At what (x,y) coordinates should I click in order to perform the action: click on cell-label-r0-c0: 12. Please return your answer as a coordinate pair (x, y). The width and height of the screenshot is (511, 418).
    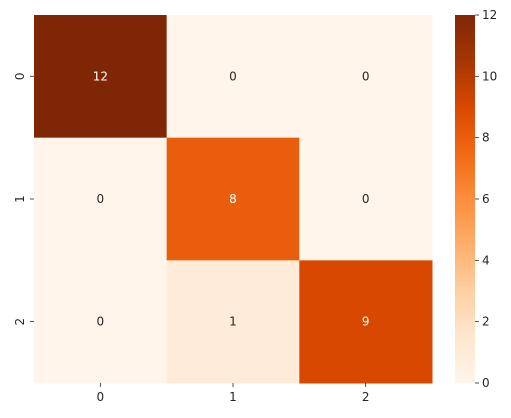
    Looking at the image, I should click on (100, 76).